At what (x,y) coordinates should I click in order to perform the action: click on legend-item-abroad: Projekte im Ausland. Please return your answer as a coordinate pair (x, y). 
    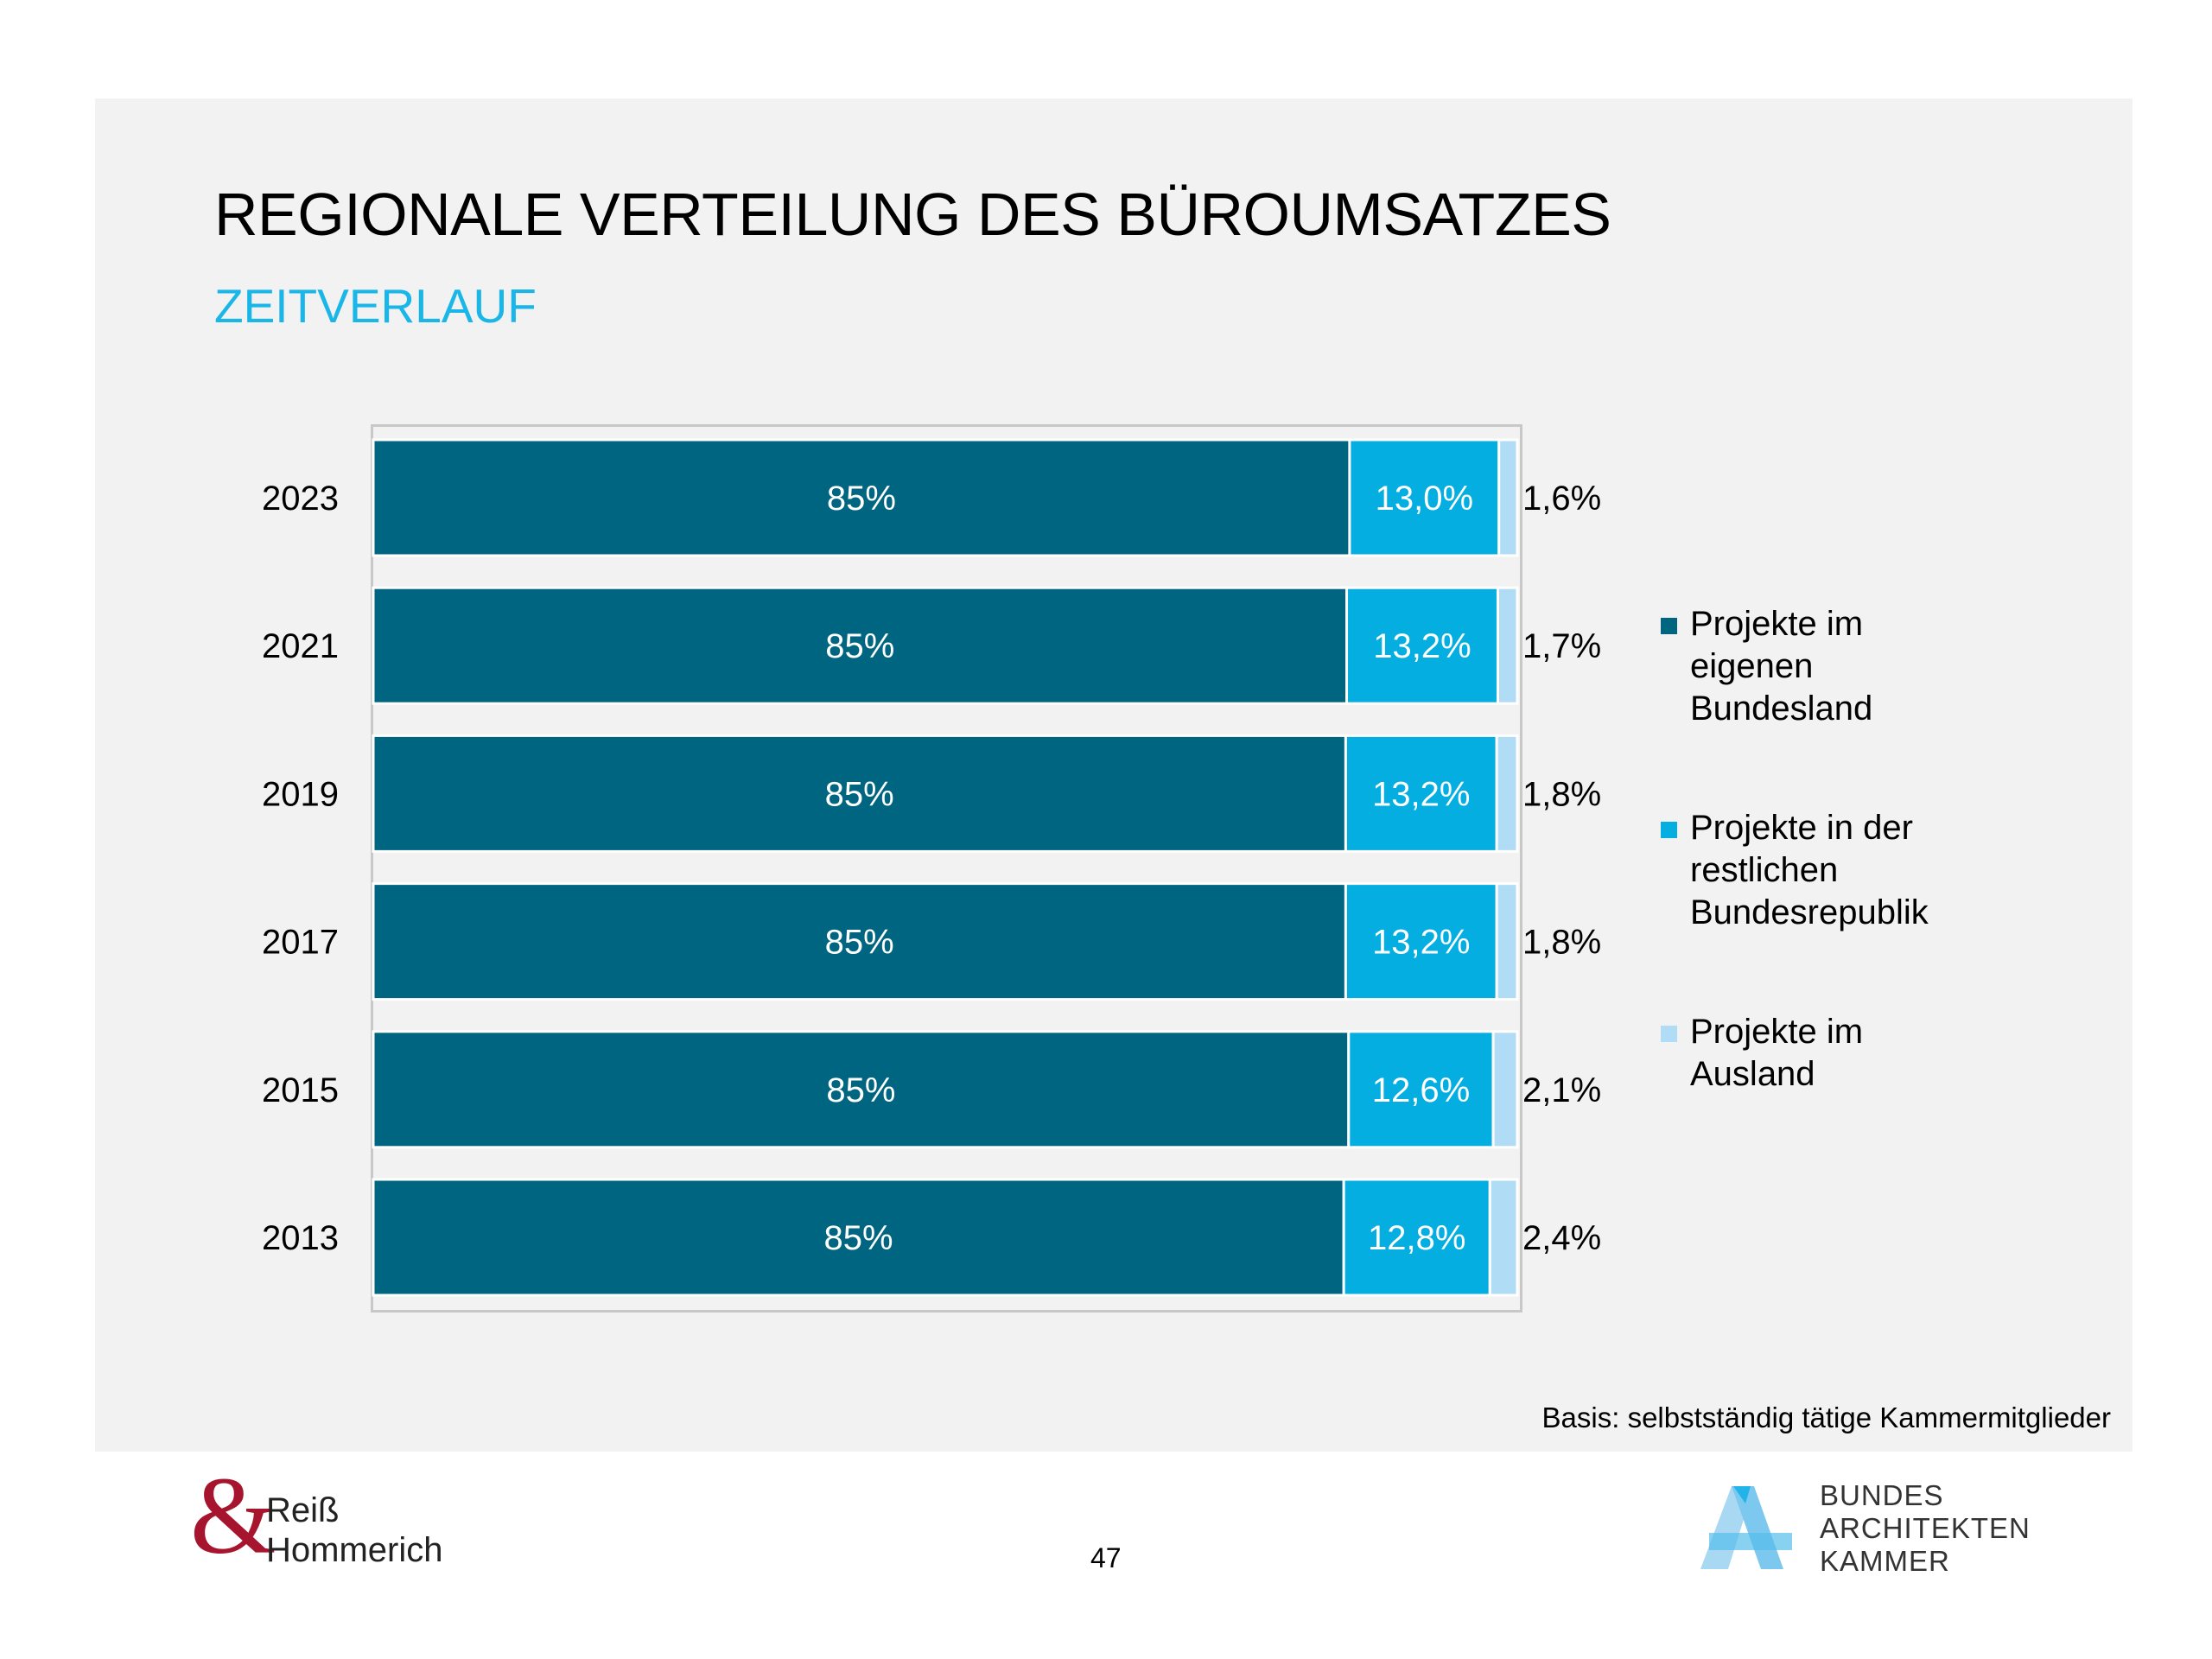
    Looking at the image, I should click on (1795, 1053).